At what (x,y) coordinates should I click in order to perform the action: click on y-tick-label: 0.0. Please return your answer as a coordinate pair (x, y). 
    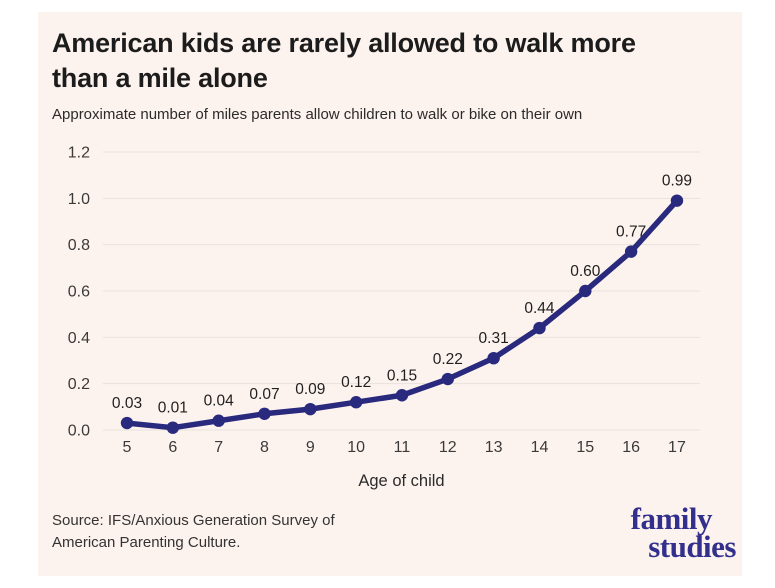
    Looking at the image, I should click on (79, 431).